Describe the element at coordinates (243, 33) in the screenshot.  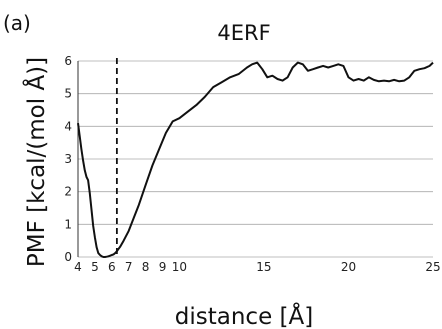
I see `chart-title: 4ERF` at that location.